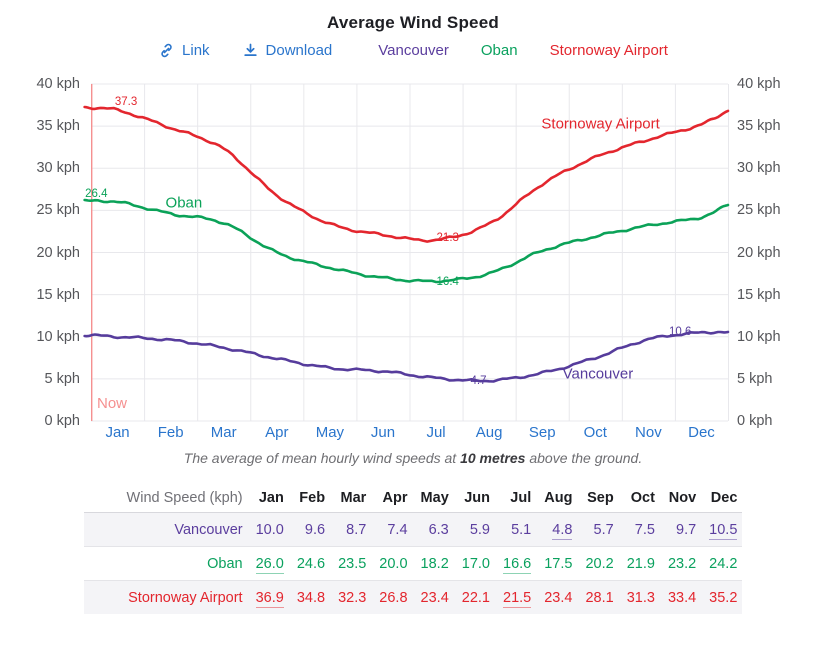 This screenshot has width=826, height=650. I want to click on value-cell: 23.2, so click(675, 563).